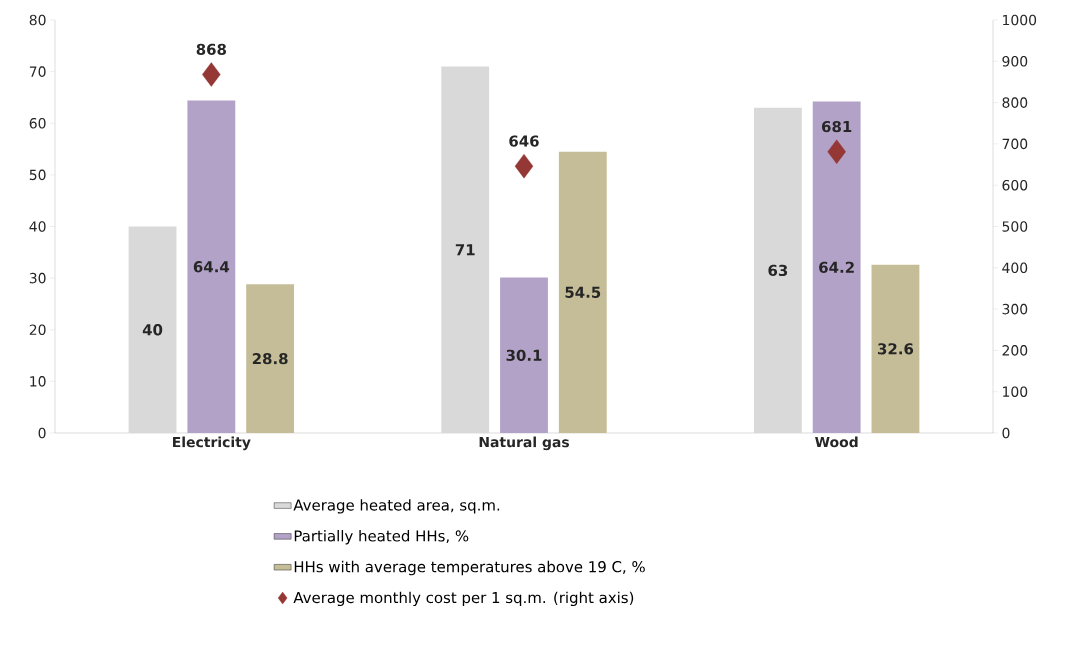  I want to click on x-tick-label: Natural gas, so click(524, 443).